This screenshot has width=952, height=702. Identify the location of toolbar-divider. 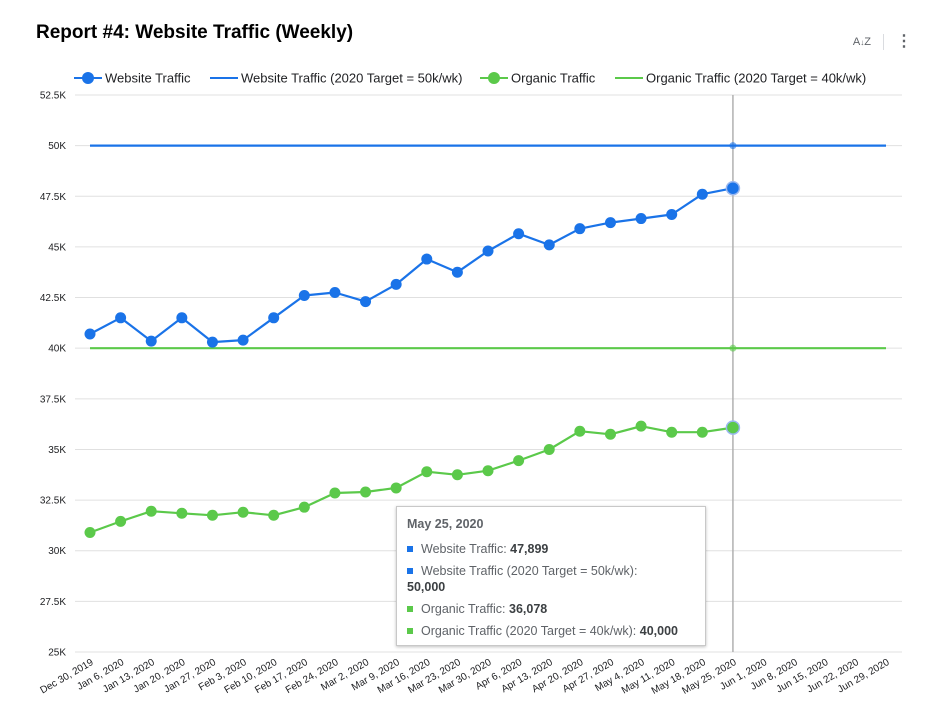
(883, 42).